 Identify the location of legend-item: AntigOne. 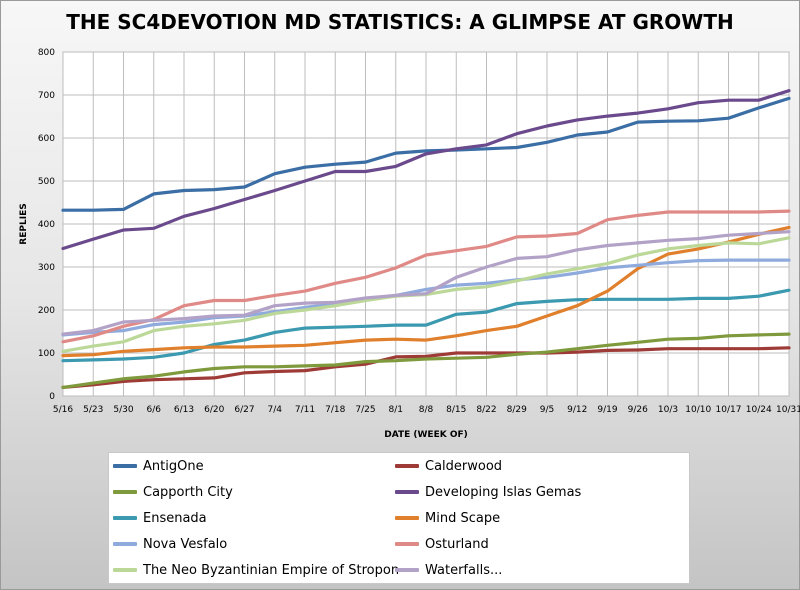
(158, 466).